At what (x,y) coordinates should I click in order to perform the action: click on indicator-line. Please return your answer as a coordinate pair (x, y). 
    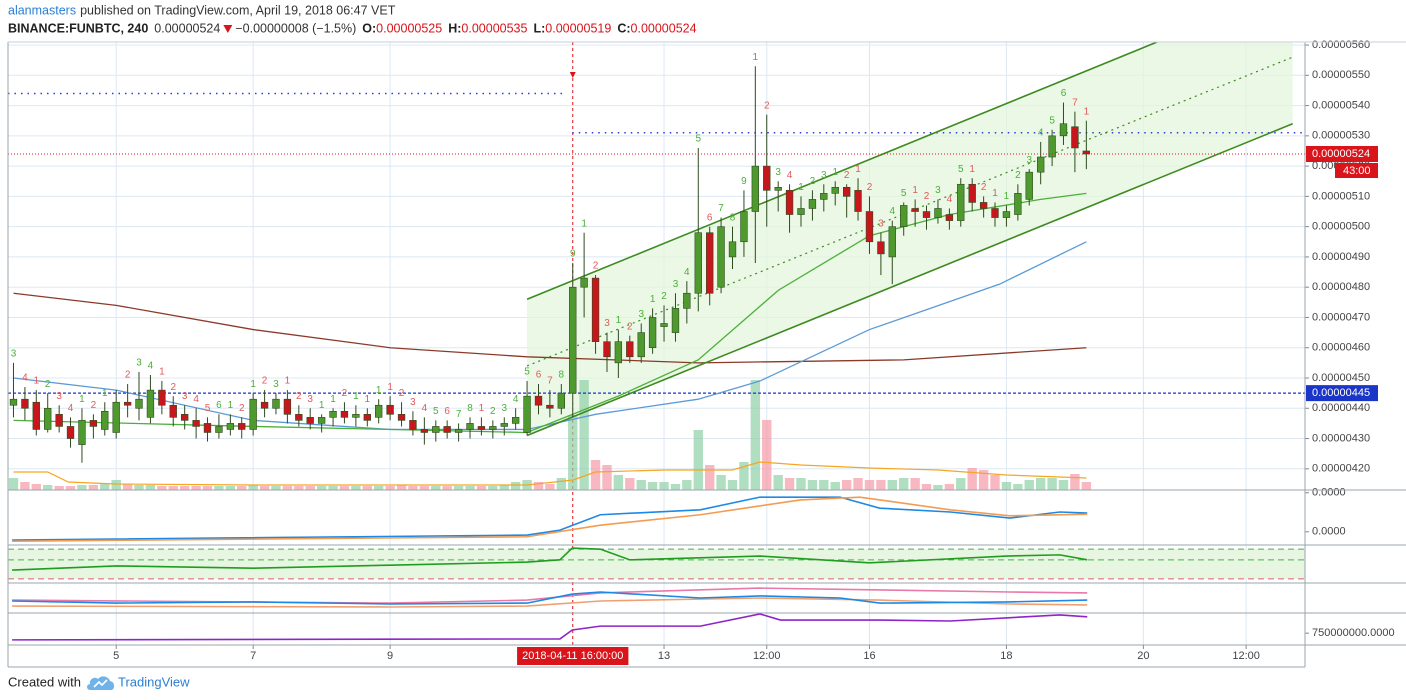
    Looking at the image, I should click on (550, 595).